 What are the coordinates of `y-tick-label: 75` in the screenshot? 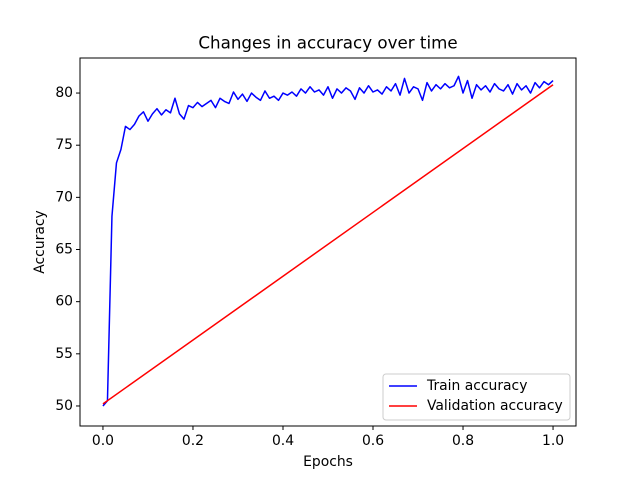 It's located at (64, 145).